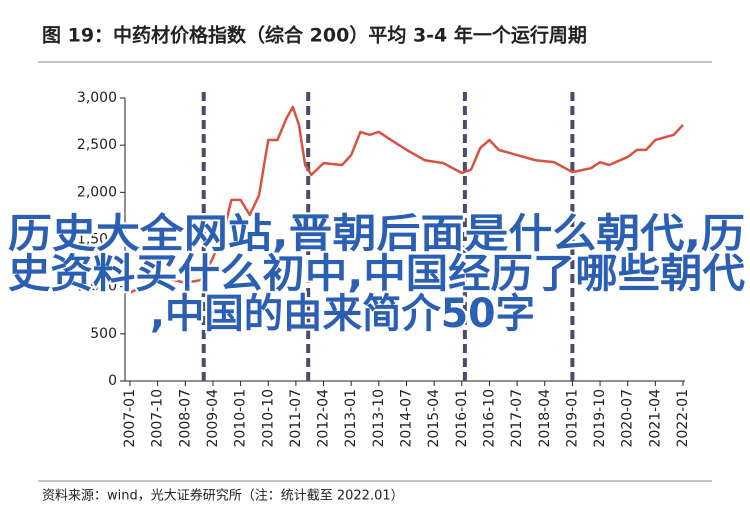  What do you see at coordinates (296, 418) in the screenshot?
I see `x-tick-label: 2011-07` at bounding box center [296, 418].